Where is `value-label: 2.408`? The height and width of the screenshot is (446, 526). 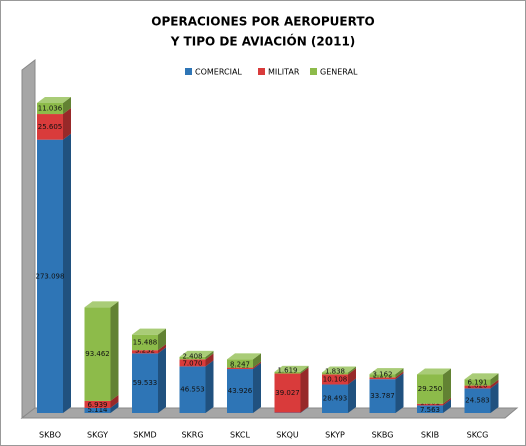
value-label: 2.408 is located at coordinates (192, 356).